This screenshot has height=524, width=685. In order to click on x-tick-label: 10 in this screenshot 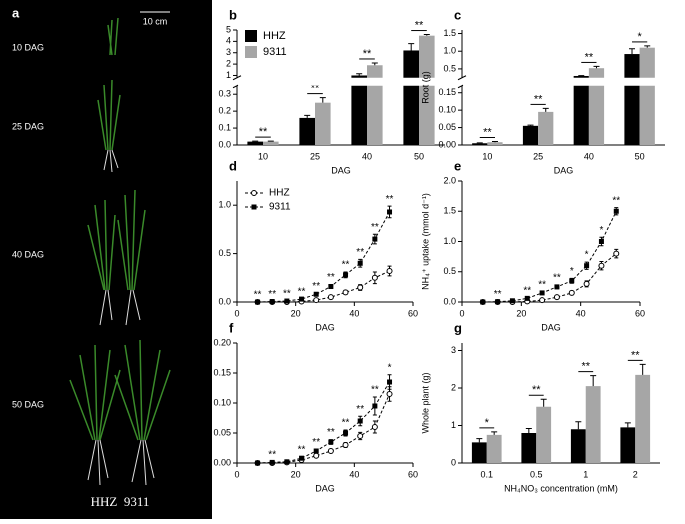, I will do `click(487, 156)`.